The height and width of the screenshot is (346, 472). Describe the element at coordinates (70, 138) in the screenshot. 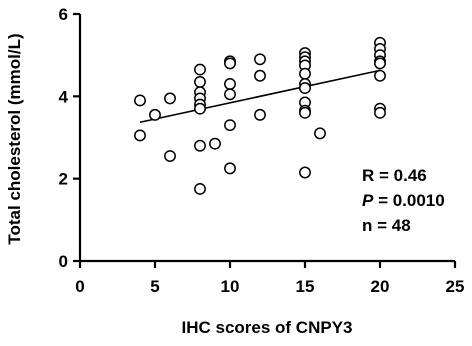

I see `y-axis: 0 2 4 6` at that location.